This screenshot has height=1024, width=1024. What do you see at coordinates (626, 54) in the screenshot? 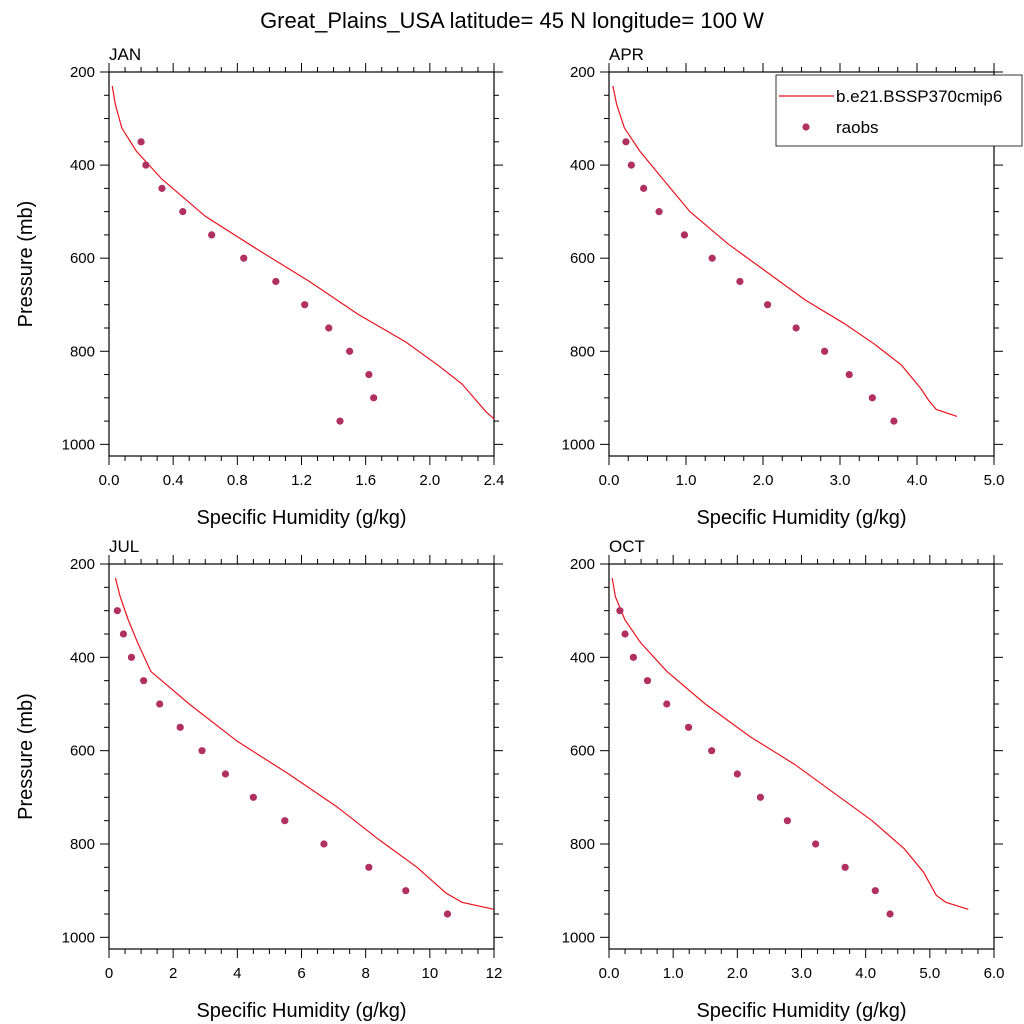
I see `panel-label: APR` at bounding box center [626, 54].